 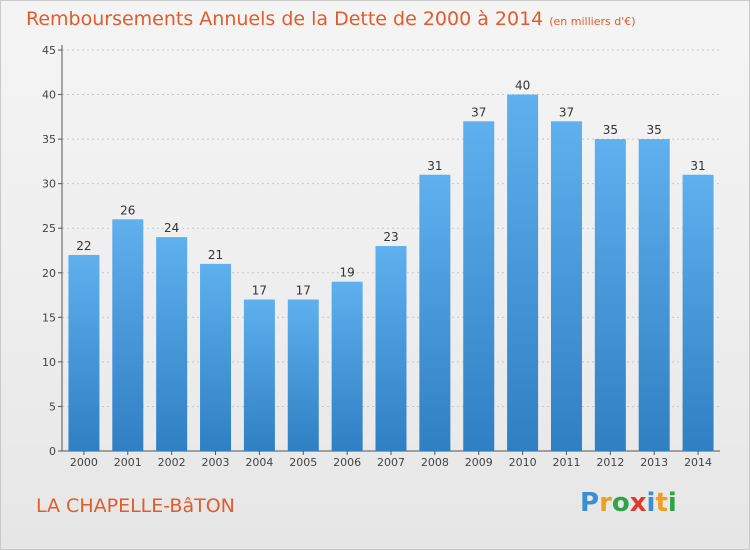 What do you see at coordinates (390, 237) in the screenshot?
I see `bar-value-label: 23` at bounding box center [390, 237].